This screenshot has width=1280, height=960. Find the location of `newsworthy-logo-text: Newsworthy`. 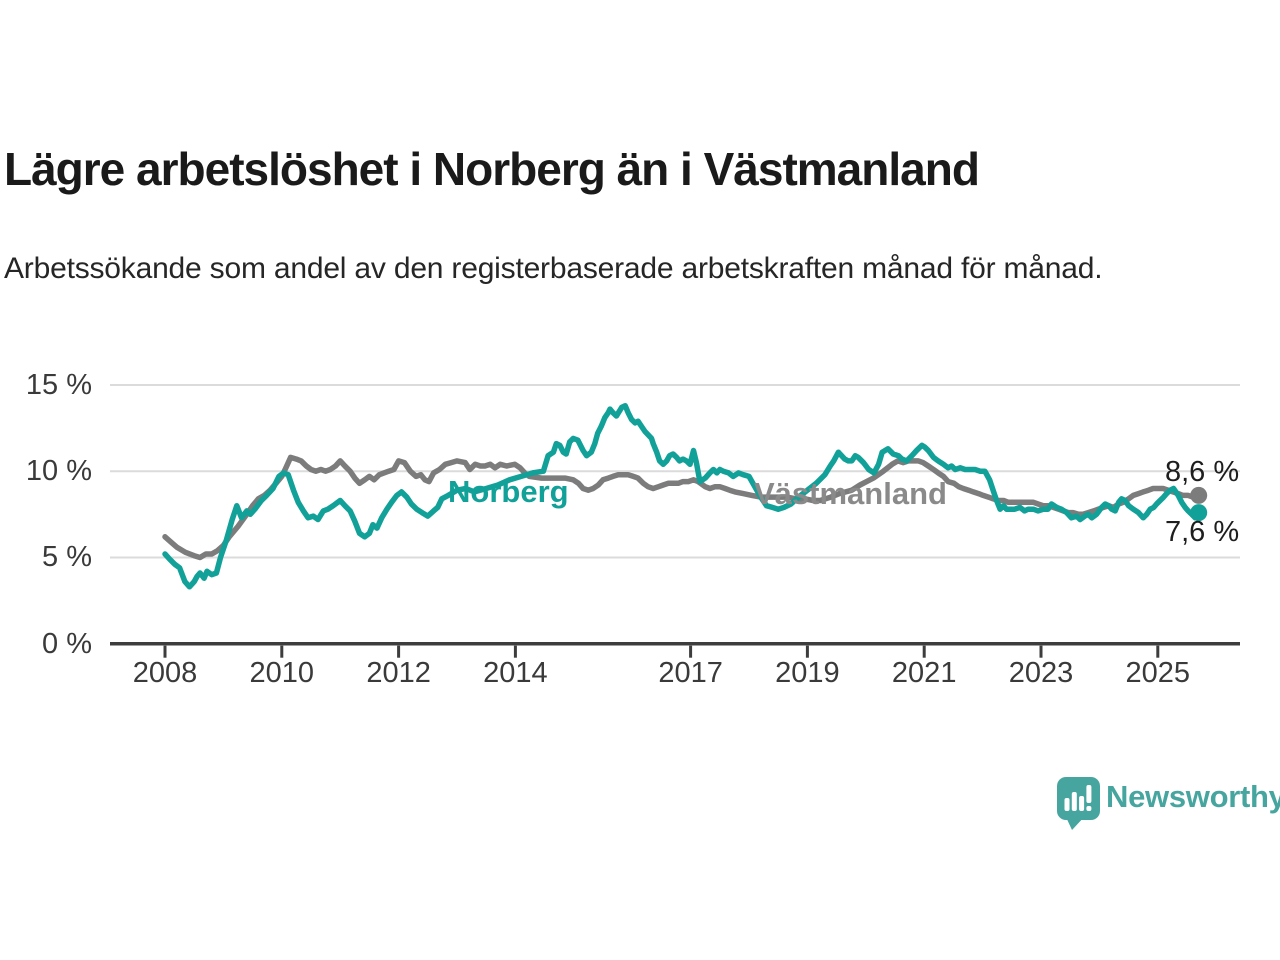

newsworthy-logo-text: Newsworthy is located at coordinates (1193, 796).